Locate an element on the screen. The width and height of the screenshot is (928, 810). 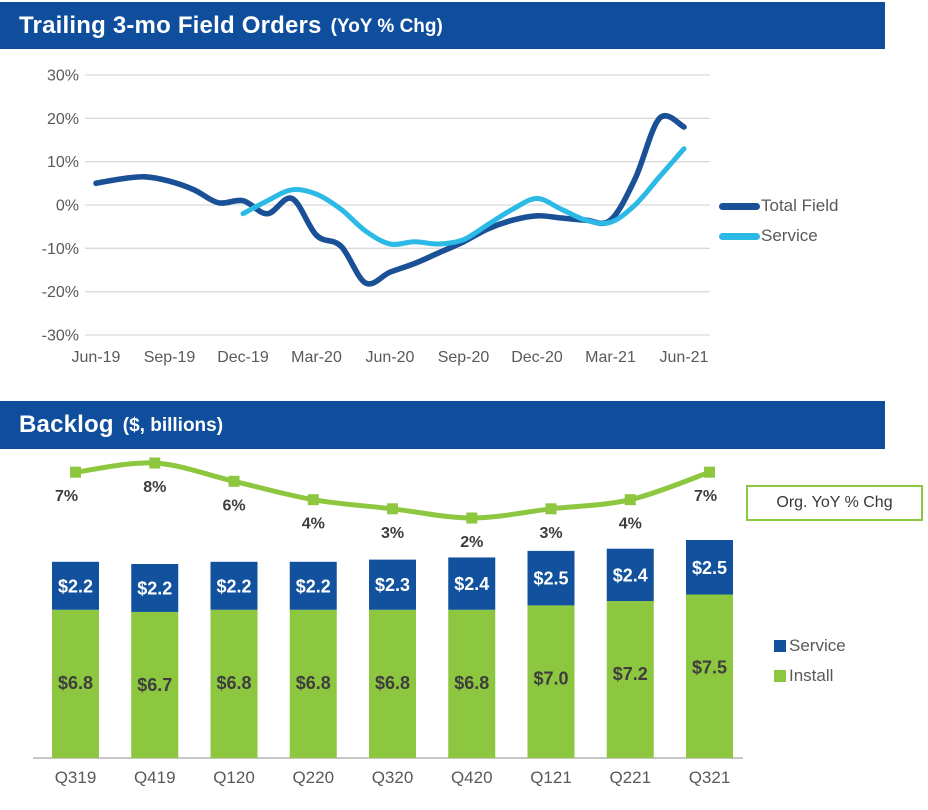
service-line is located at coordinates (463, 196).